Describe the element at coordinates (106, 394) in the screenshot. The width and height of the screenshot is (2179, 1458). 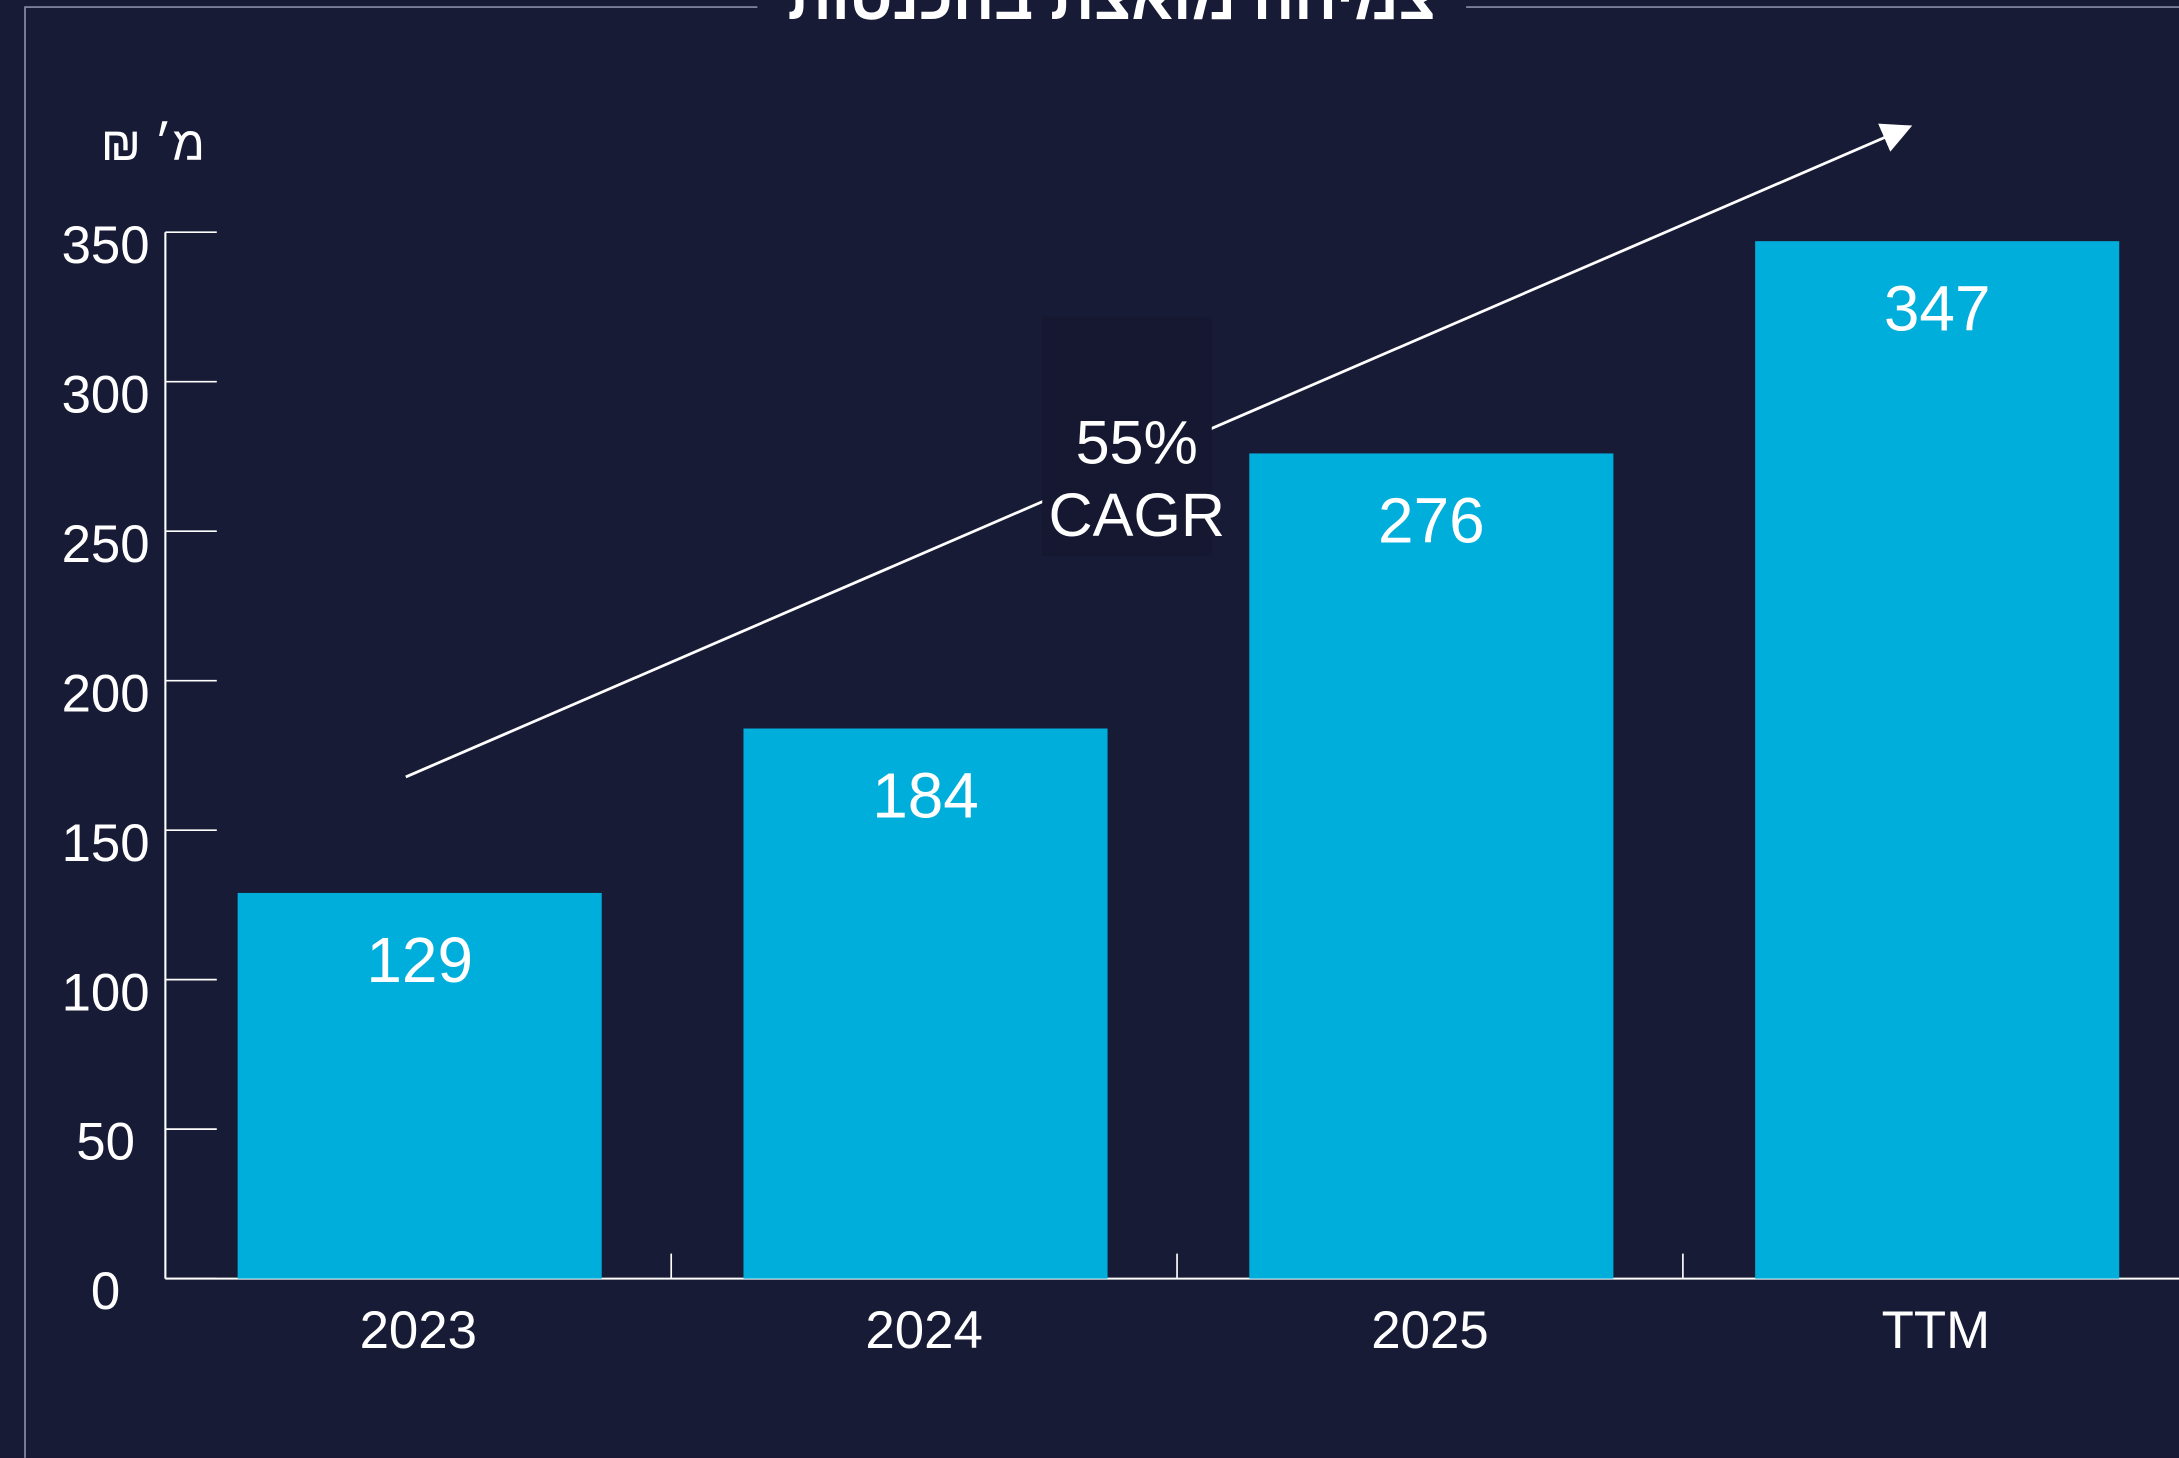
I see `y-tick-label: 300` at that location.